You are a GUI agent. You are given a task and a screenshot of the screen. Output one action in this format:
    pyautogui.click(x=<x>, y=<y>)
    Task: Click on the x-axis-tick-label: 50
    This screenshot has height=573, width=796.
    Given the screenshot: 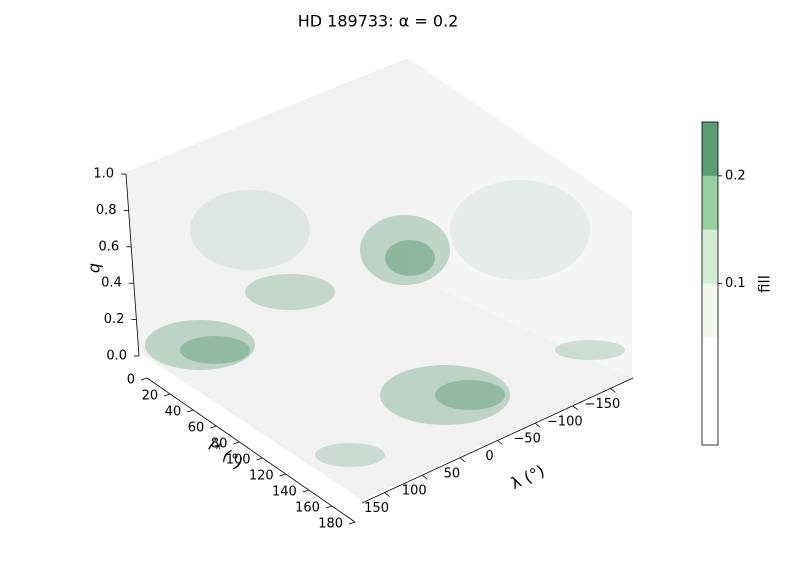 What is the action you would take?
    pyautogui.click(x=452, y=473)
    